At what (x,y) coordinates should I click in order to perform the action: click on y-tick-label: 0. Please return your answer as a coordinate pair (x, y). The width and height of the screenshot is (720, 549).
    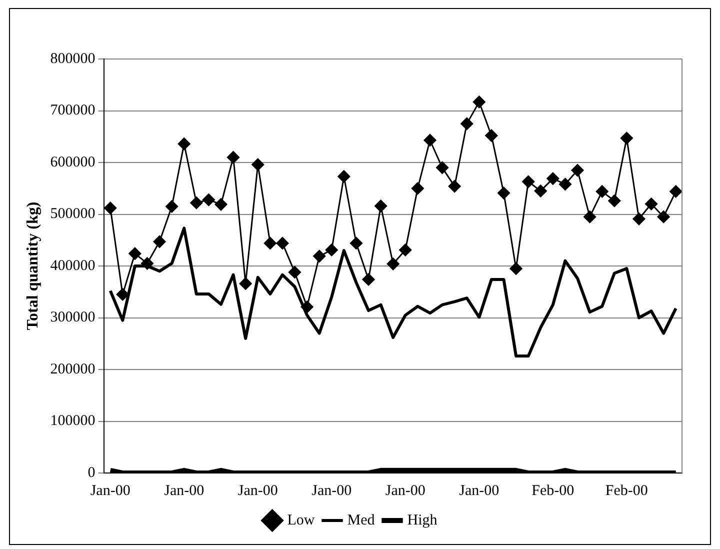
    Looking at the image, I should click on (92, 472).